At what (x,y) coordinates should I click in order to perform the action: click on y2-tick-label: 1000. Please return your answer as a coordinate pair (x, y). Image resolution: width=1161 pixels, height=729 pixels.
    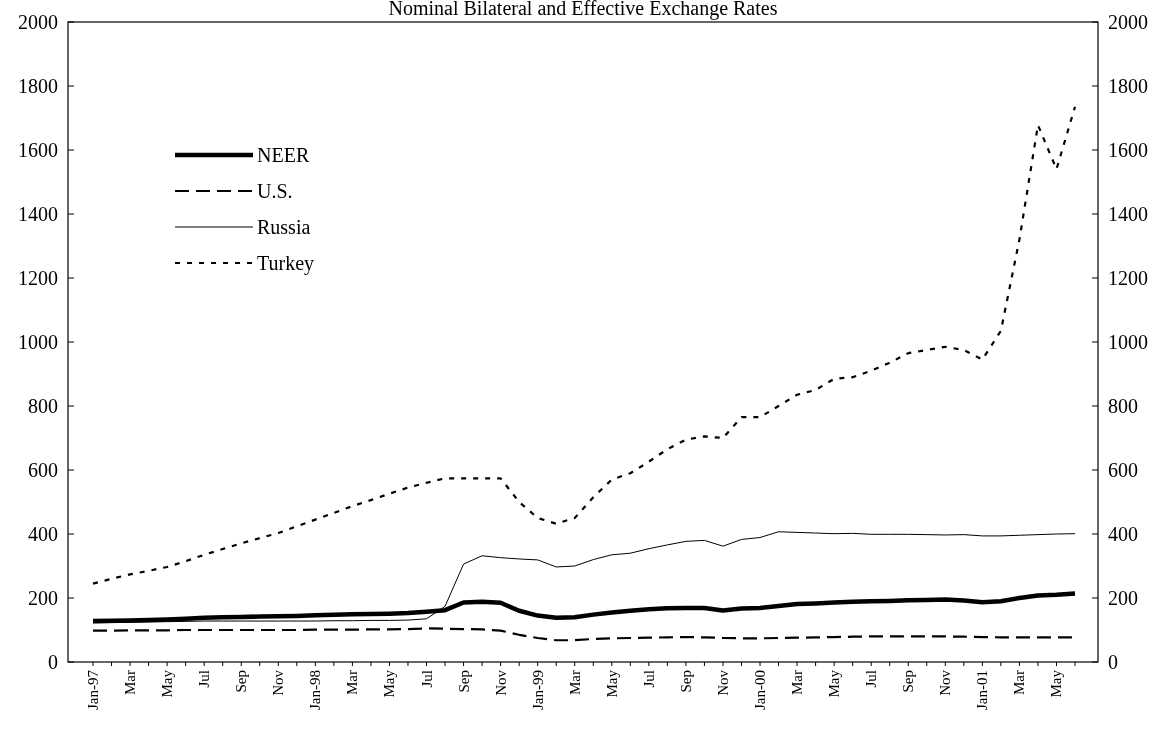
    Looking at the image, I should click on (1128, 342).